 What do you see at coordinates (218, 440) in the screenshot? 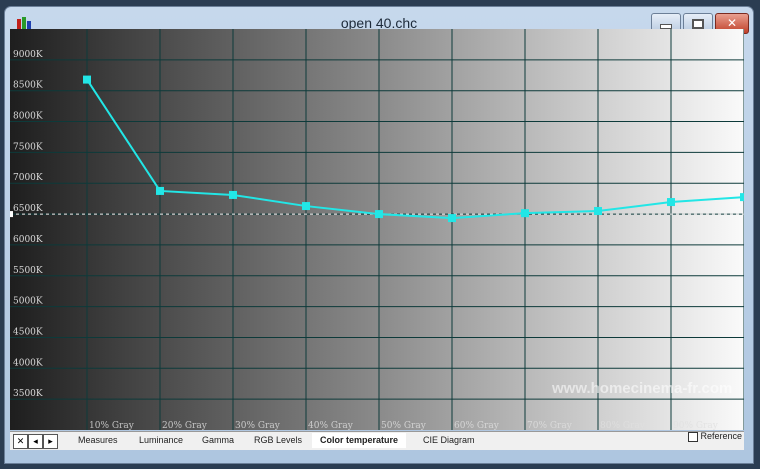
I see `tab-gamma: Gamma` at bounding box center [218, 440].